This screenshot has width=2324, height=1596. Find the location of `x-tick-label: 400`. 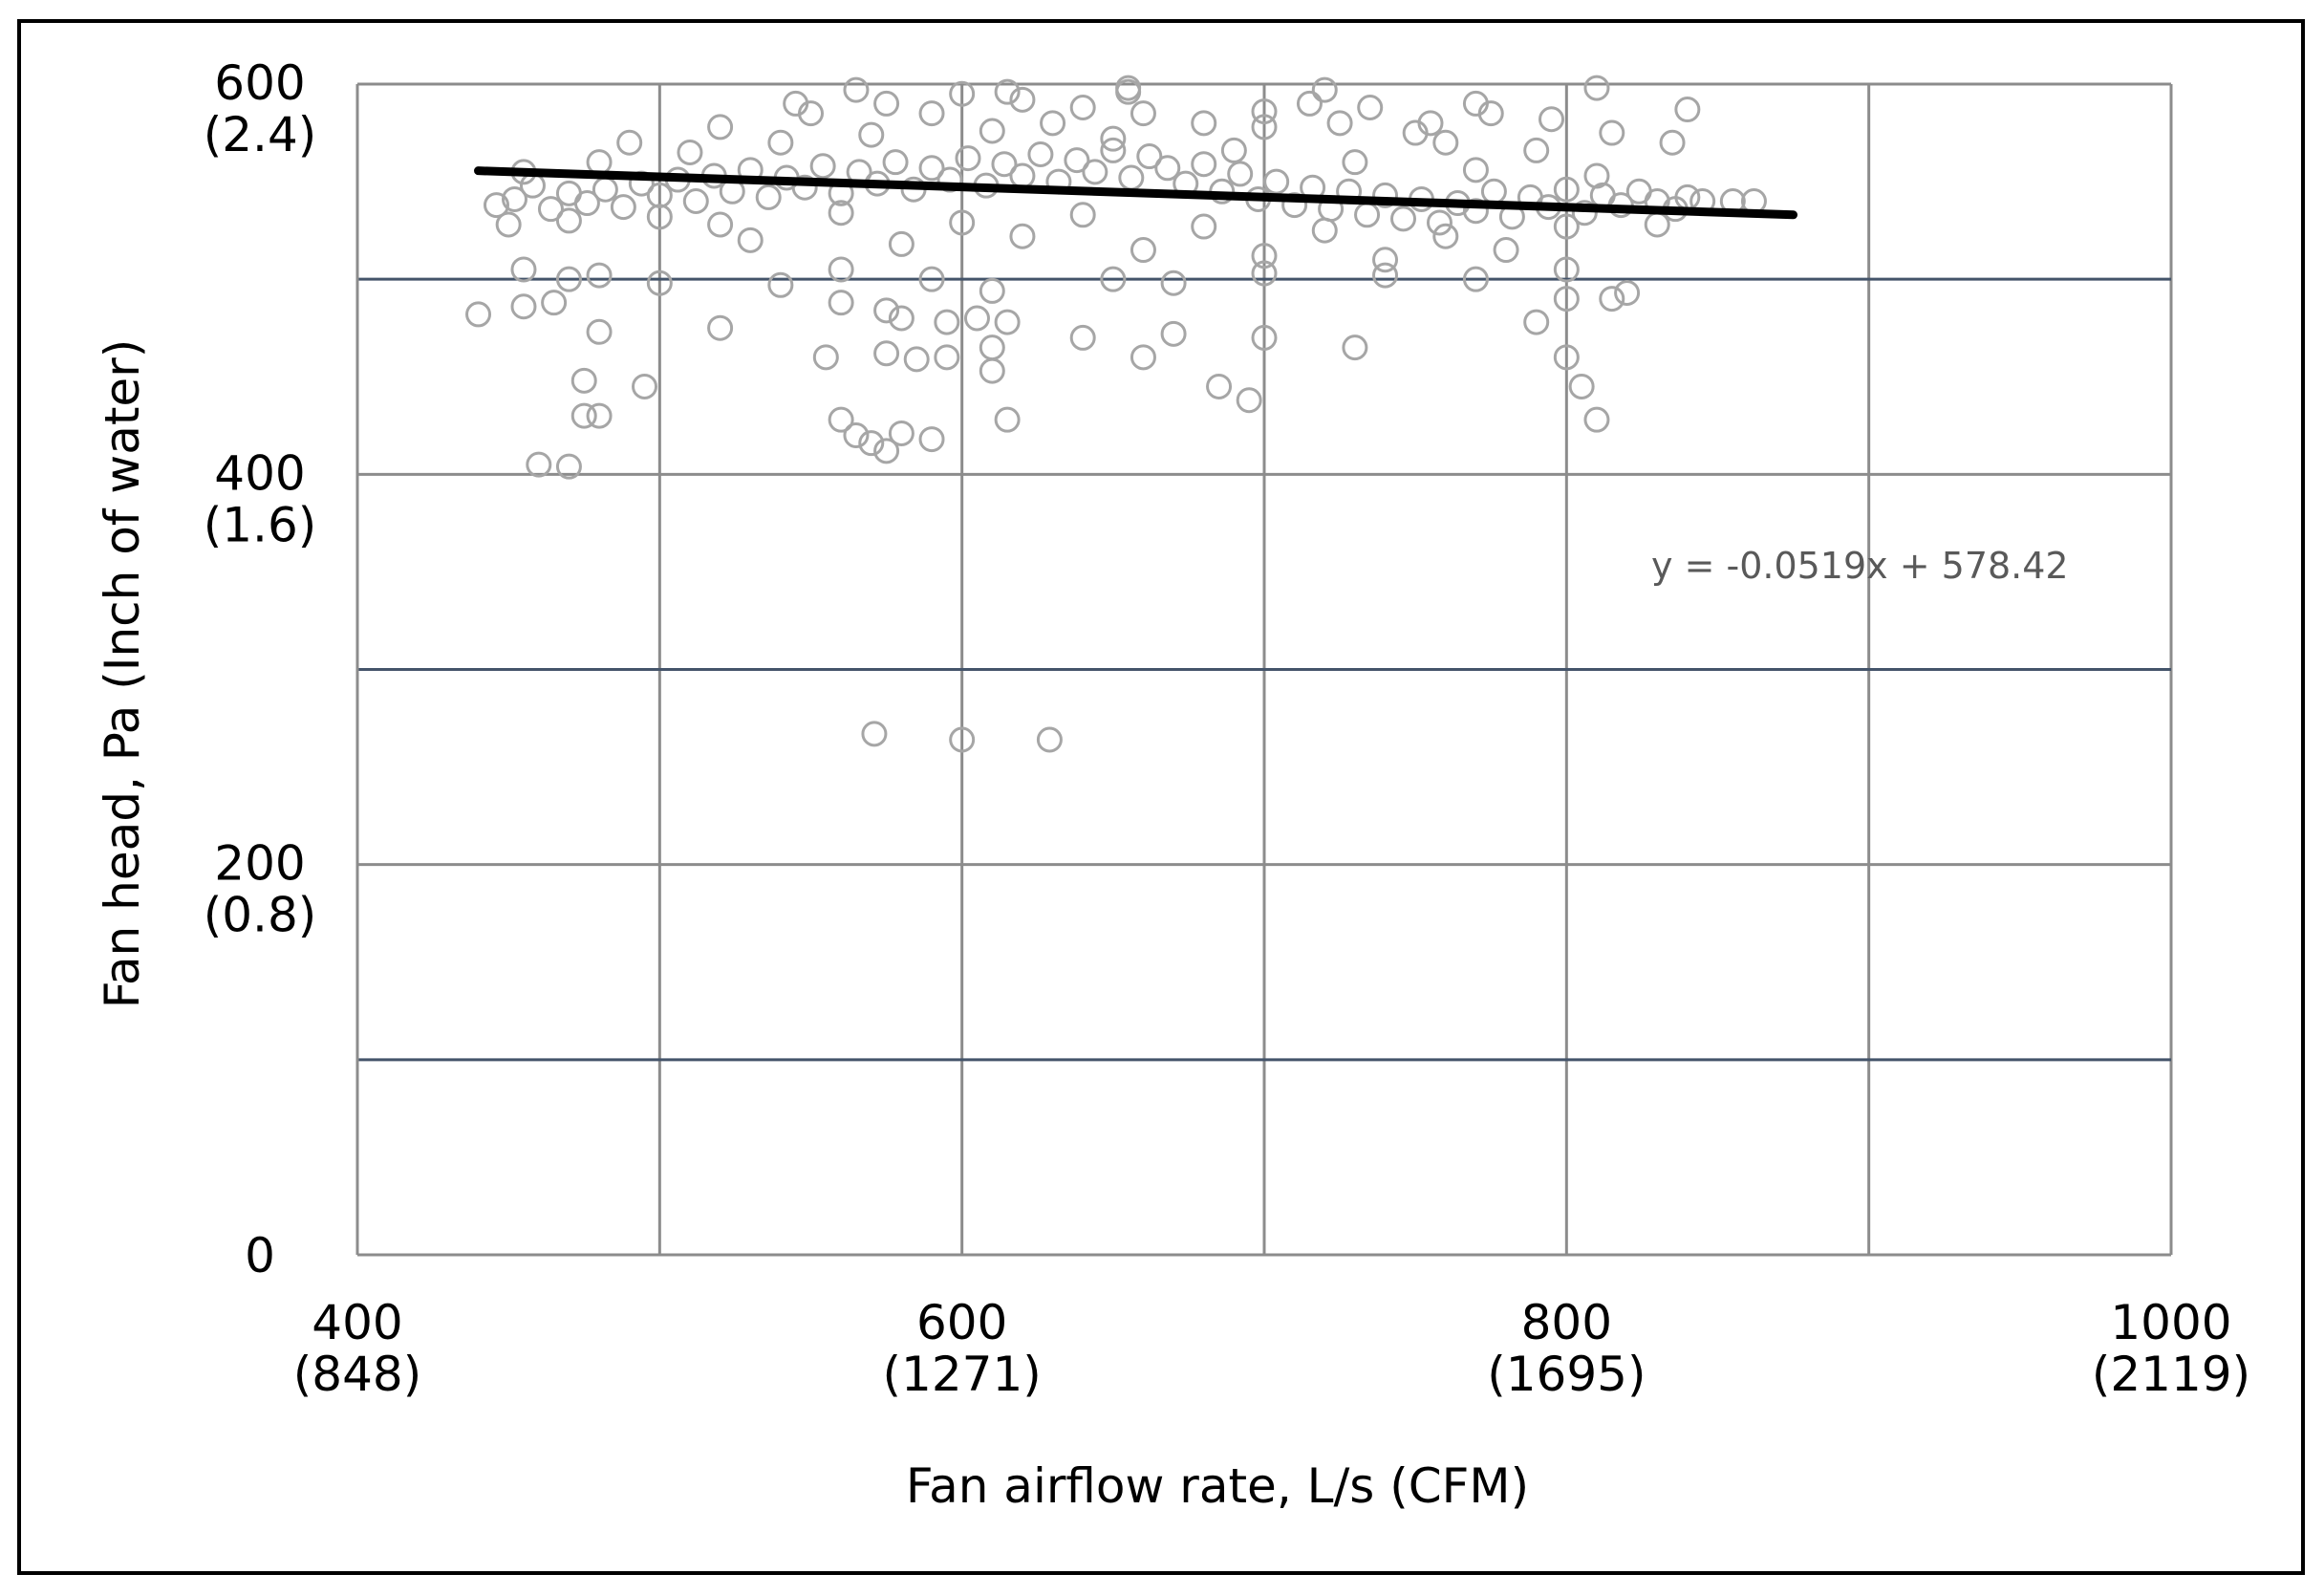

x-tick-label: 400 is located at coordinates (357, 1323).